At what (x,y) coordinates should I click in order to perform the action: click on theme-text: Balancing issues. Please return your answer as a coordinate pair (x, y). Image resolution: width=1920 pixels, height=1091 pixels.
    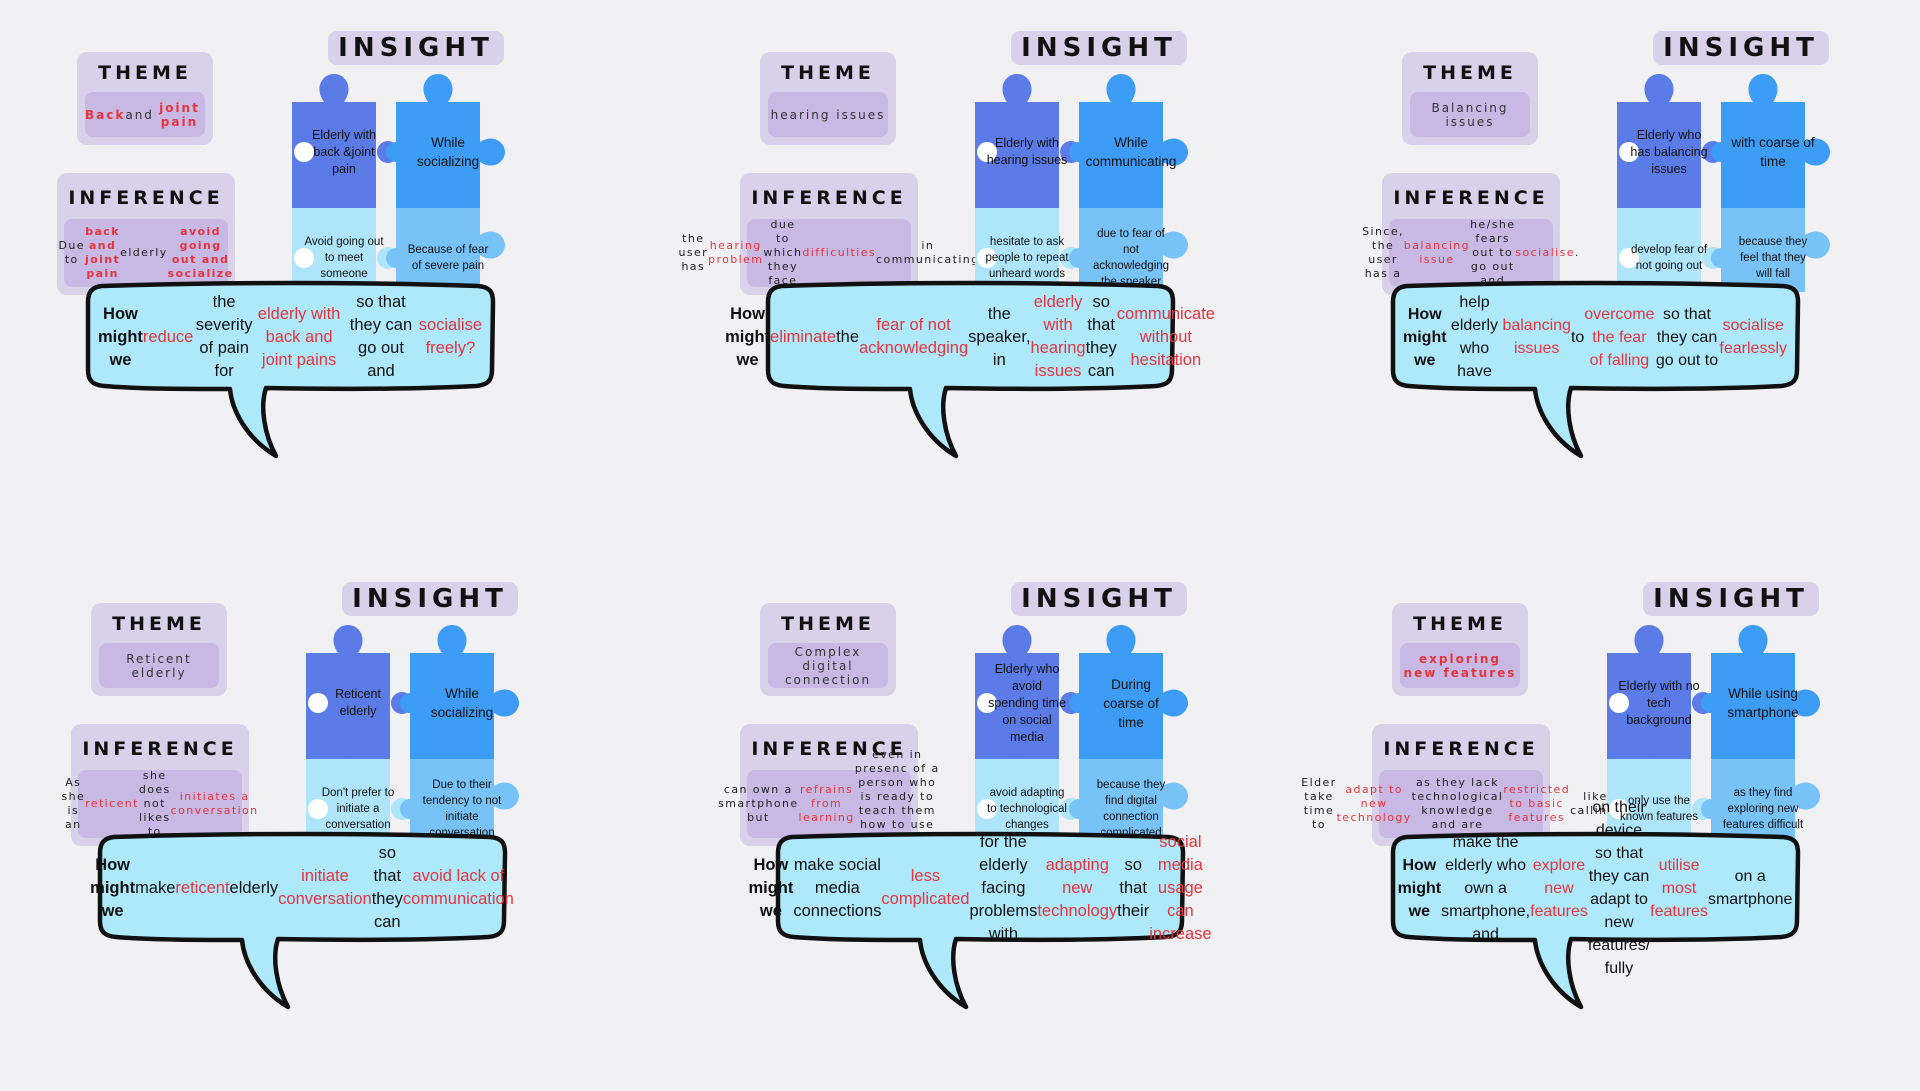
    Looking at the image, I should click on (1470, 114).